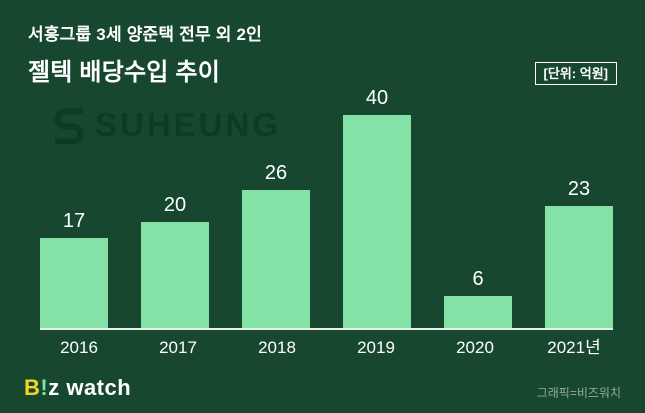 The height and width of the screenshot is (413, 645). What do you see at coordinates (276, 173) in the screenshot?
I see `bar-value-label: 26` at bounding box center [276, 173].